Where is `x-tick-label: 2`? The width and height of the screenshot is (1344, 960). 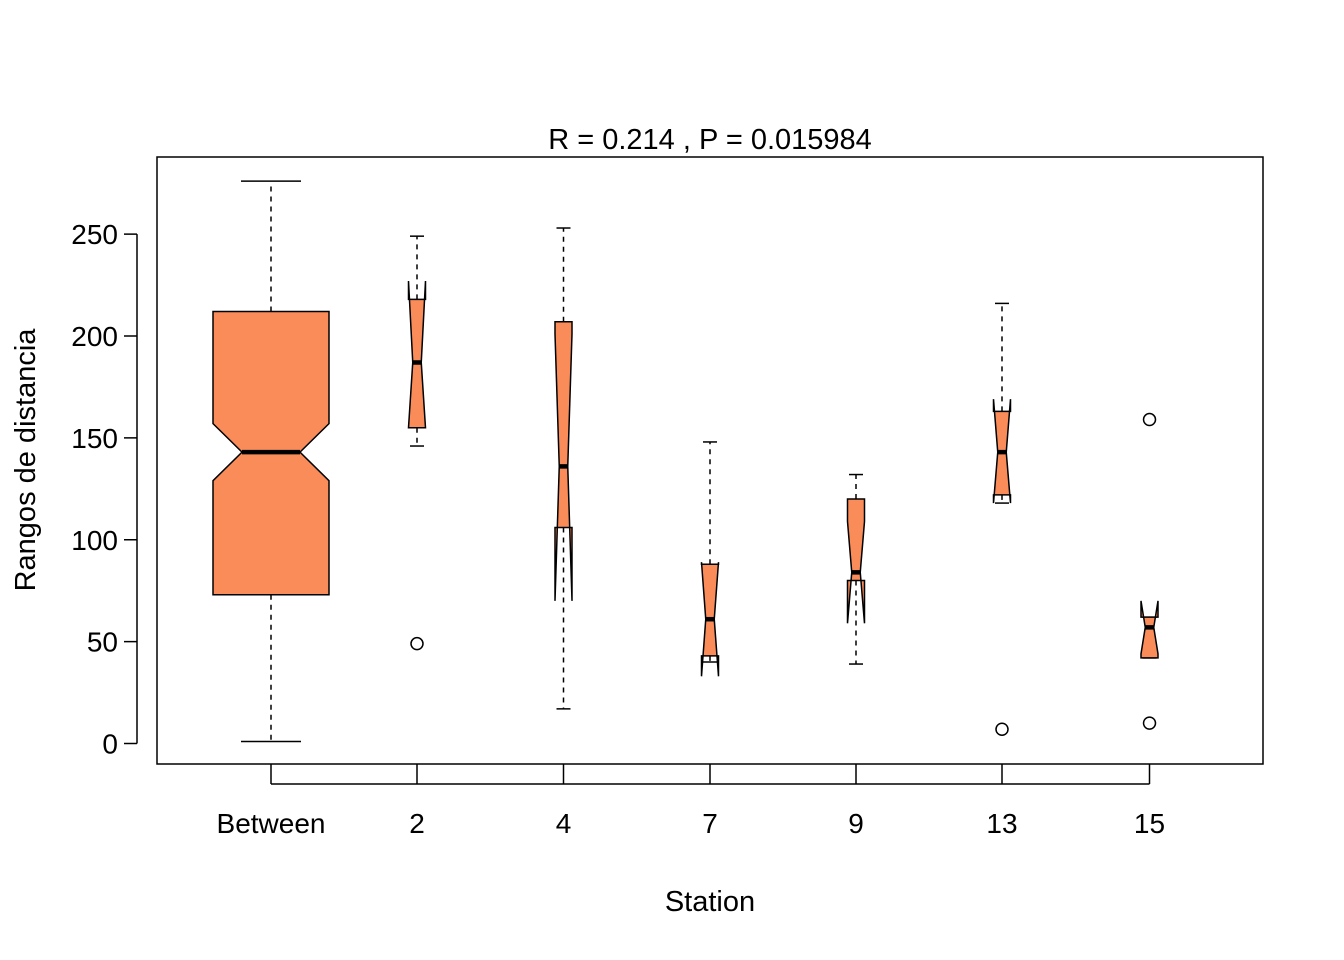
x-tick-label: 2 is located at coordinates (417, 823).